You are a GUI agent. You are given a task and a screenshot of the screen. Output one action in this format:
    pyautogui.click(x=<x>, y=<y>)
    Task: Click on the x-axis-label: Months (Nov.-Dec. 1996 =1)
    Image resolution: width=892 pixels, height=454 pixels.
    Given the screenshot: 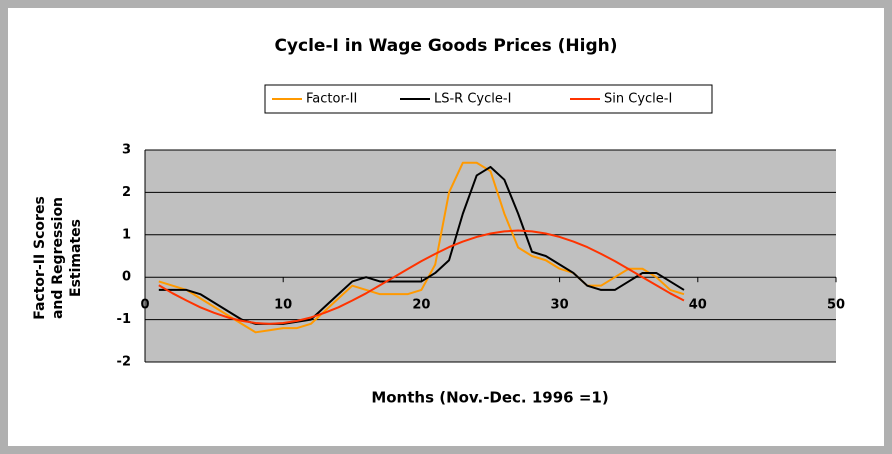 What is the action you would take?
    pyautogui.click(x=489, y=398)
    